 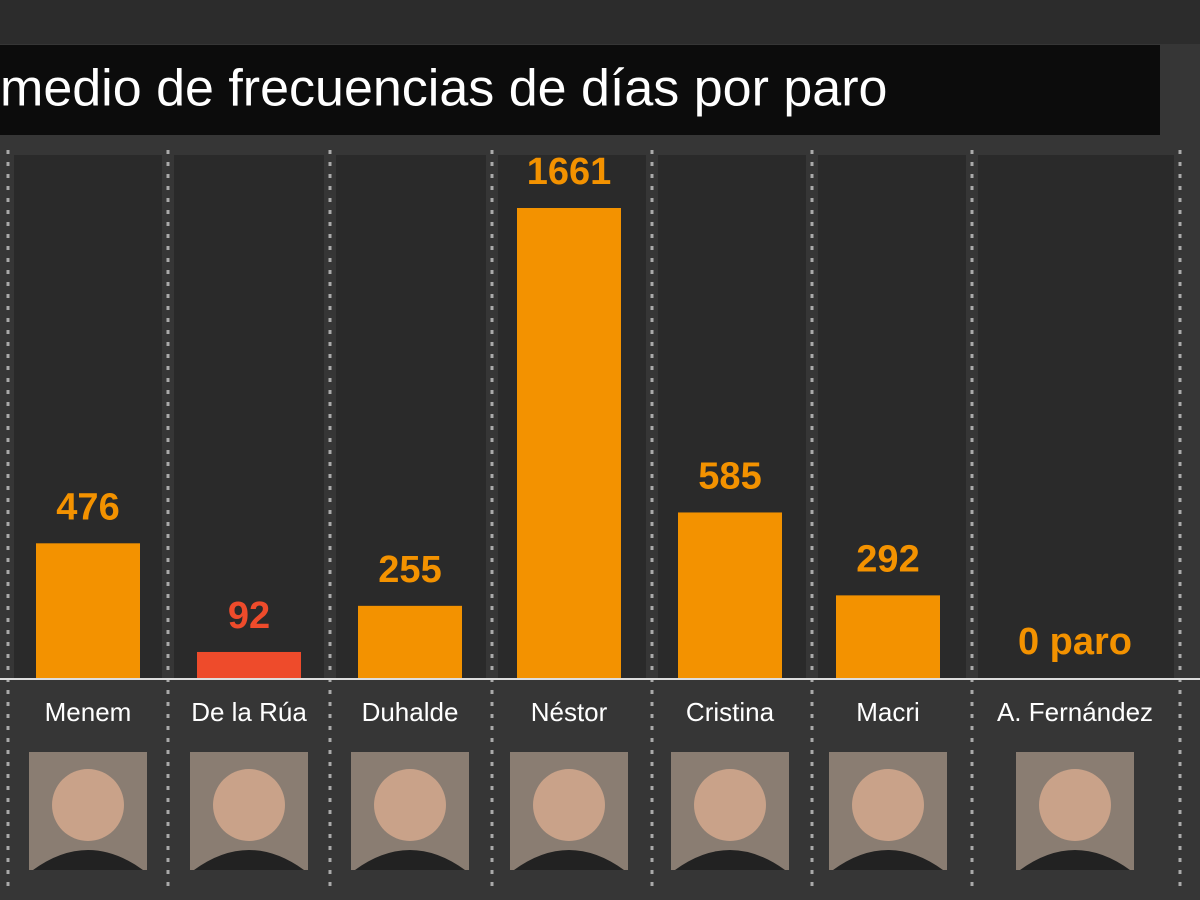 What do you see at coordinates (87, 507) in the screenshot?
I see `value-label: 476` at bounding box center [87, 507].